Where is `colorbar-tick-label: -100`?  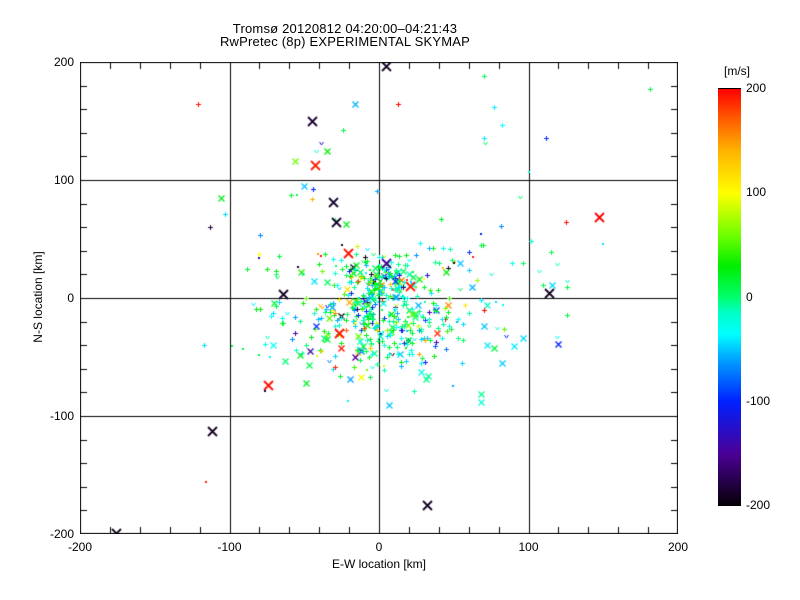 colorbar-tick-label: -100 is located at coordinates (758, 400).